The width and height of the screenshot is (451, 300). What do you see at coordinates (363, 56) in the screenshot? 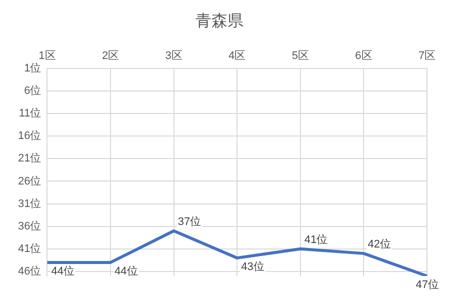
I see `x-tick-label: 6区` at bounding box center [363, 56].